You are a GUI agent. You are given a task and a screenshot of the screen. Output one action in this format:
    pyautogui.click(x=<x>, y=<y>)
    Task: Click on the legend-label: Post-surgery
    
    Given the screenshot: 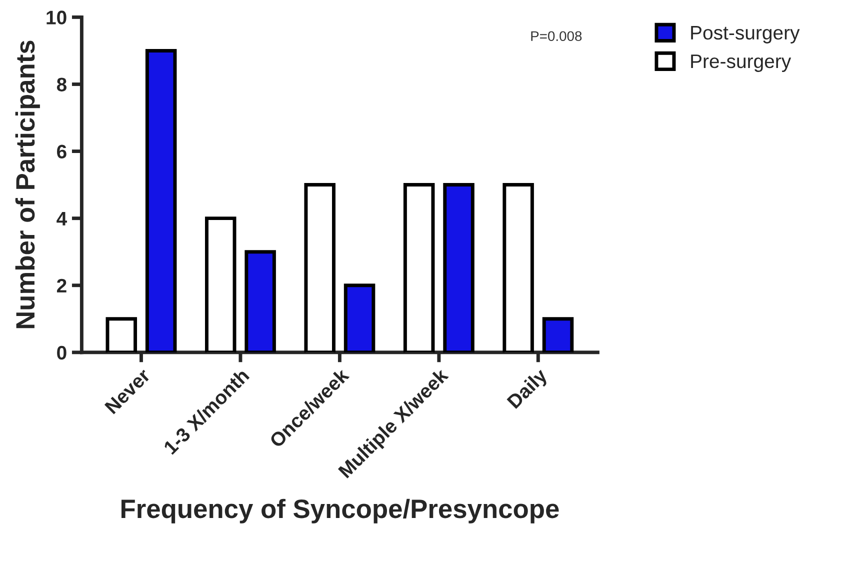 What is the action you would take?
    pyautogui.click(x=745, y=35)
    